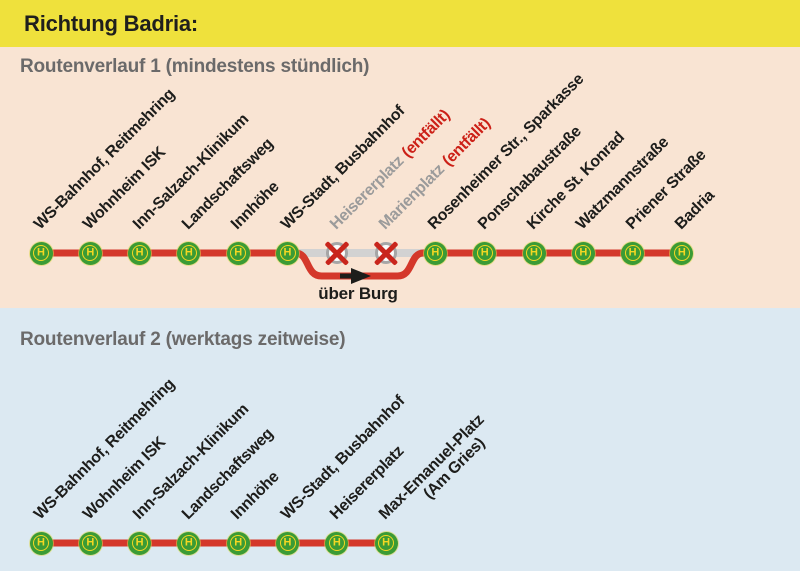 The width and height of the screenshot is (800, 571). I want to click on stop-name: Watzmannstraße, so click(623, 183).